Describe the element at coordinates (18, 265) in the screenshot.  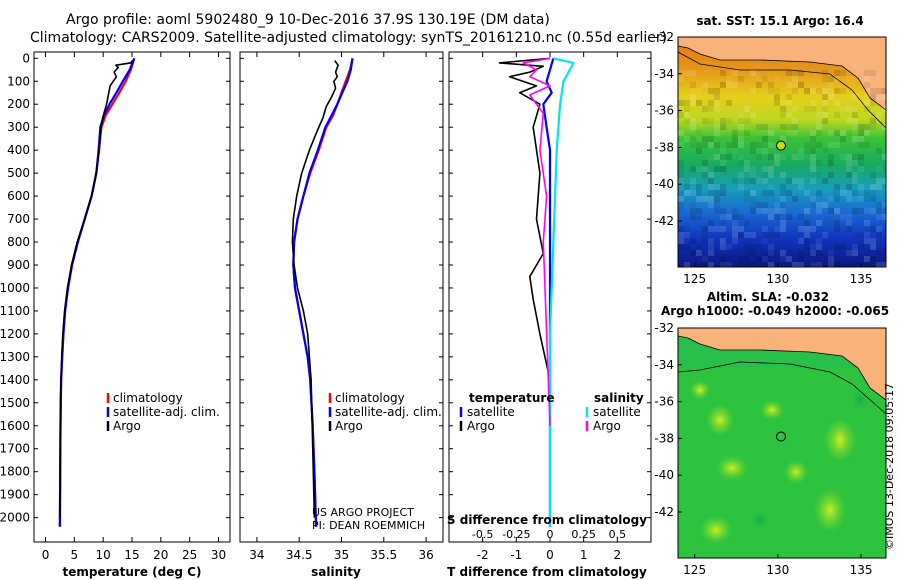
I see `depth-tick-label: 900` at that location.